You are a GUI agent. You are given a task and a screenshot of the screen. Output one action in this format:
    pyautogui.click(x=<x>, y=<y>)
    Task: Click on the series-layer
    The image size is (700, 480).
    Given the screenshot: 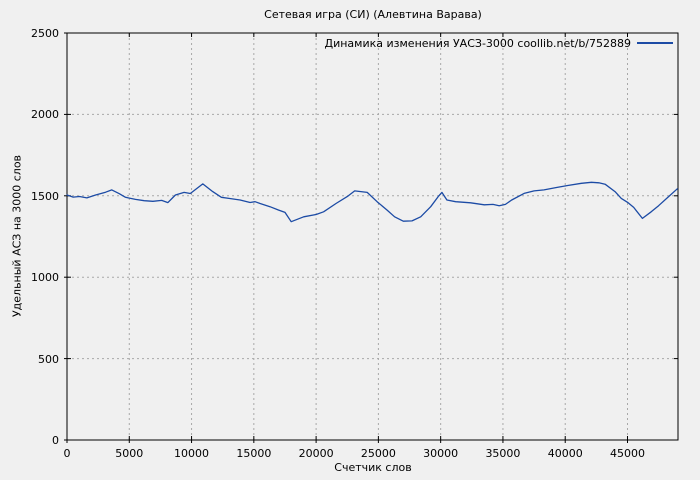 What is the action you would take?
    pyautogui.click(x=372, y=202)
    